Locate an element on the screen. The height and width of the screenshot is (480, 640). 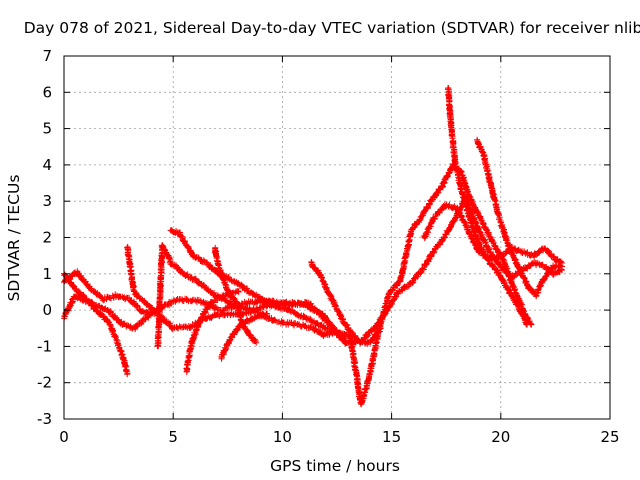
x-tick-label: 0 is located at coordinates (64, 437).